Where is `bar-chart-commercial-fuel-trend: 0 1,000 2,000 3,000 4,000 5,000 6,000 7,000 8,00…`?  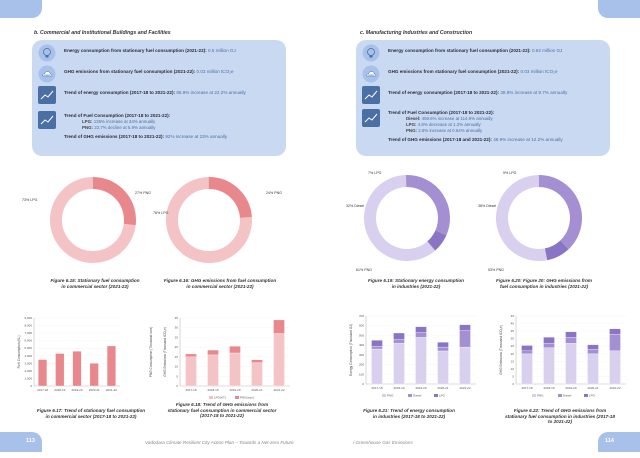 bar-chart-commercial-fuel-trend: 0 1,000 2,000 3,000 4,000 5,000 6,000 7,000 8,00… is located at coordinates (85, 354).